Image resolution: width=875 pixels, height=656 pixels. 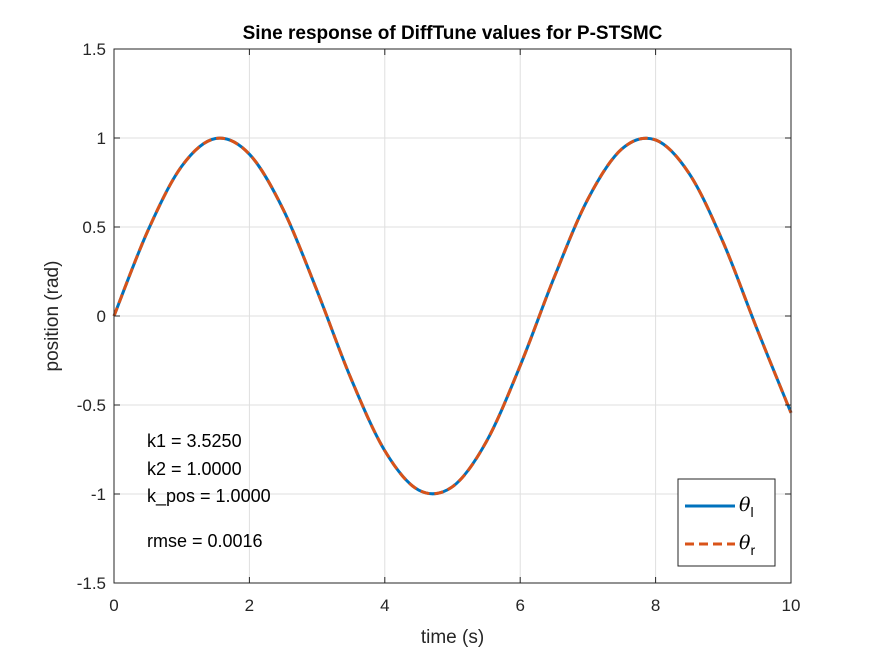 What do you see at coordinates (205, 541) in the screenshot?
I see `annotation-rmse: rmse = 0.0016` at bounding box center [205, 541].